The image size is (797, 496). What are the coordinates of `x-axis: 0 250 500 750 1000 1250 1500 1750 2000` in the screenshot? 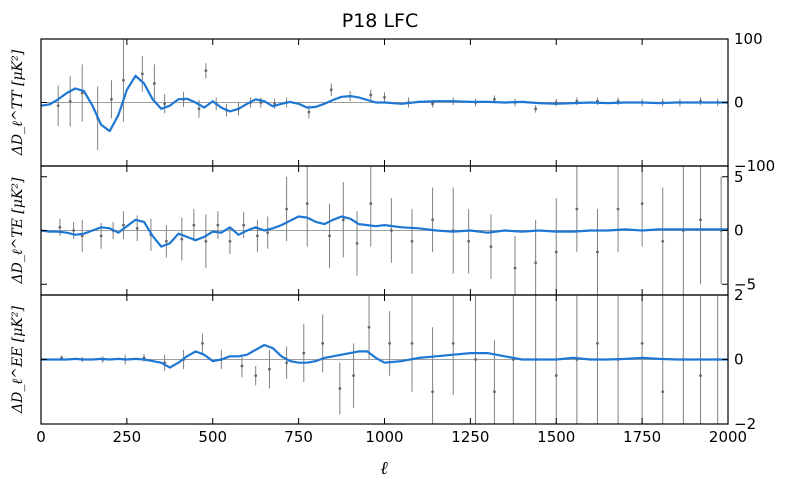 It's located at (391, 437).